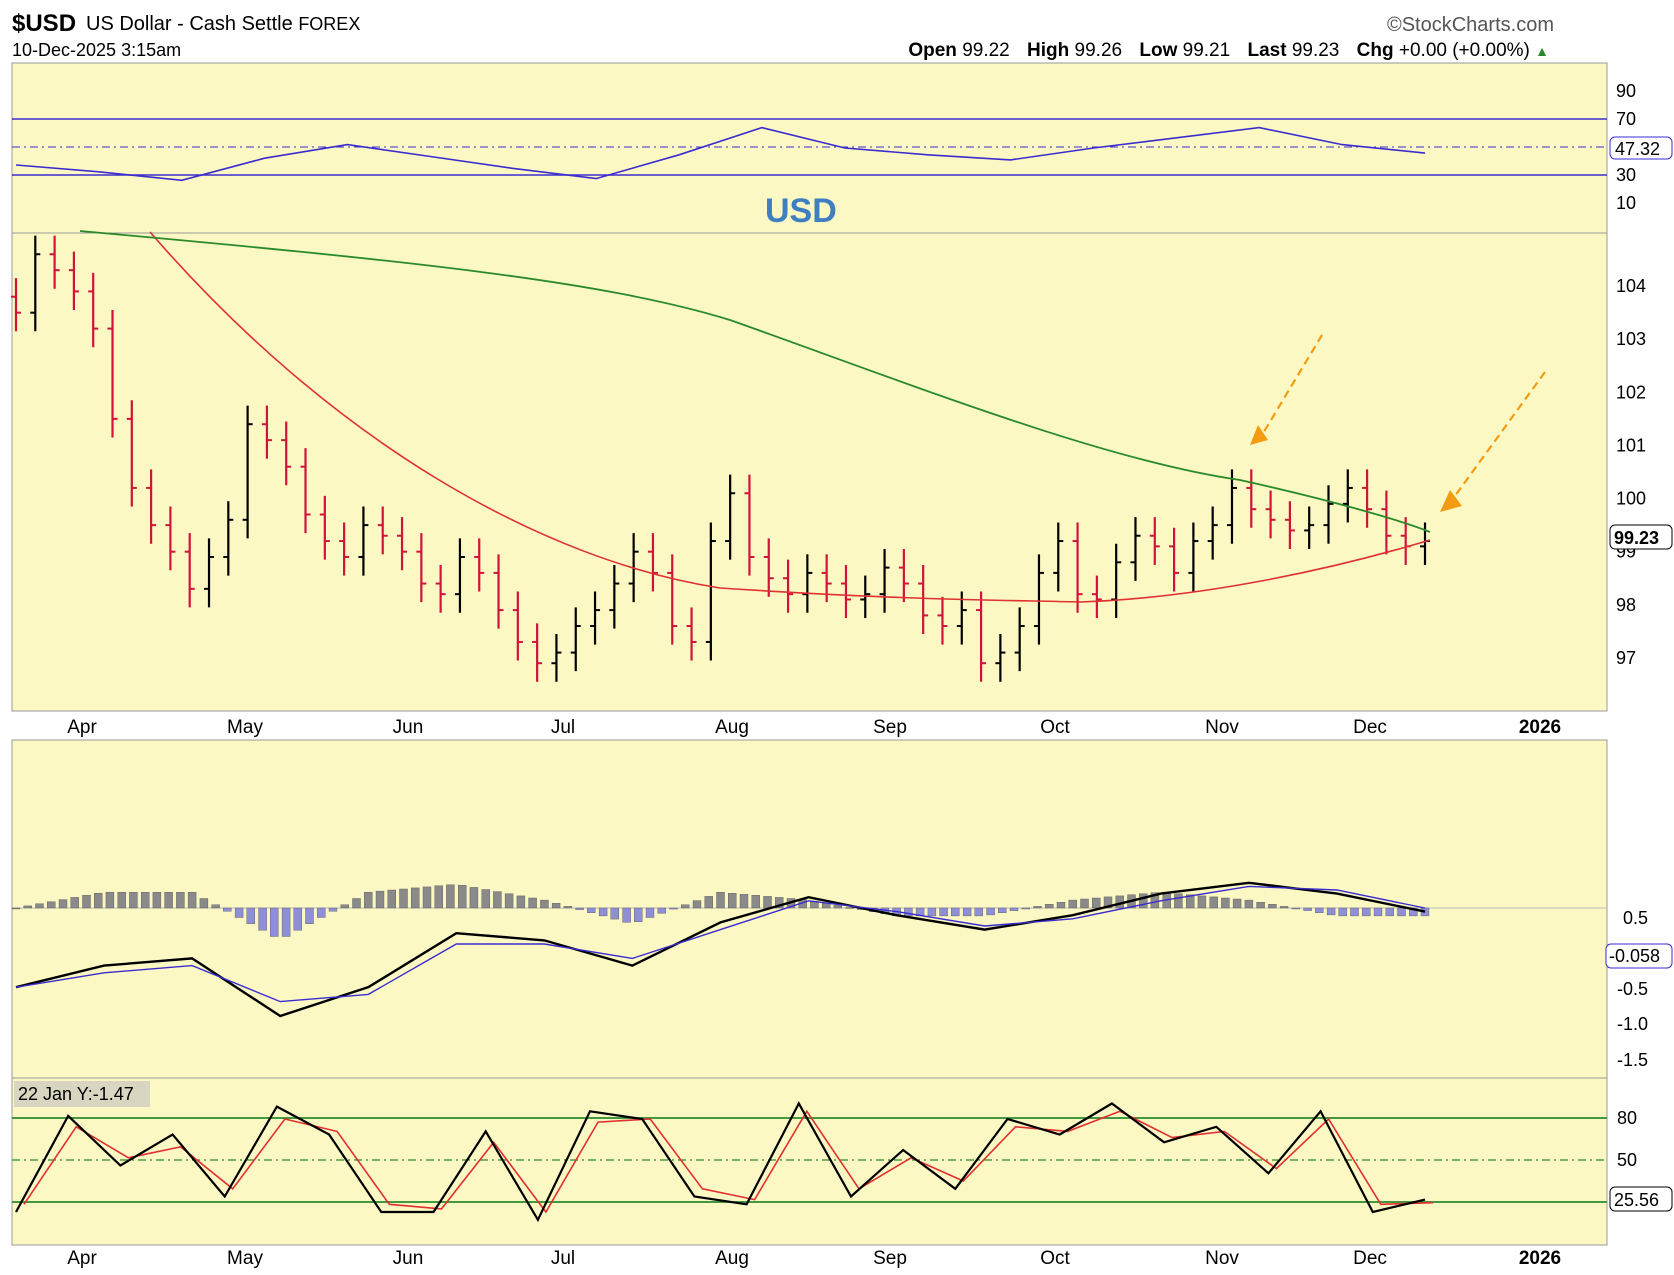 The image size is (1674, 1275). I want to click on macd-line, so click(720, 949).